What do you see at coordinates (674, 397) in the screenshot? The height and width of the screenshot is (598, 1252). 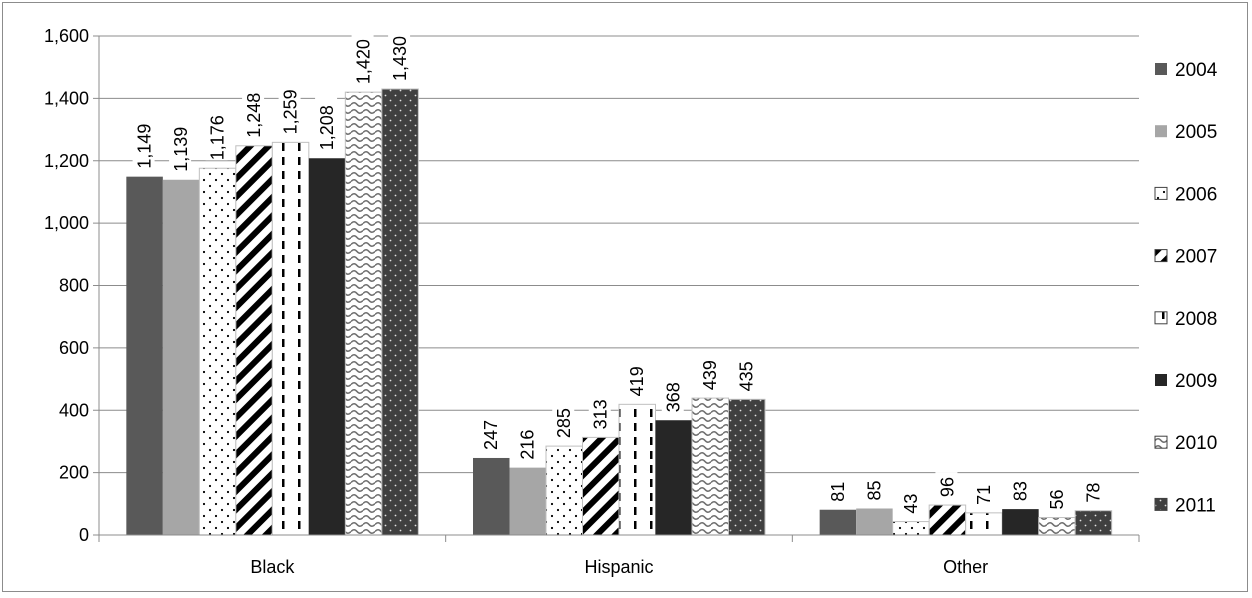 I see `data-label: 368` at bounding box center [674, 397].